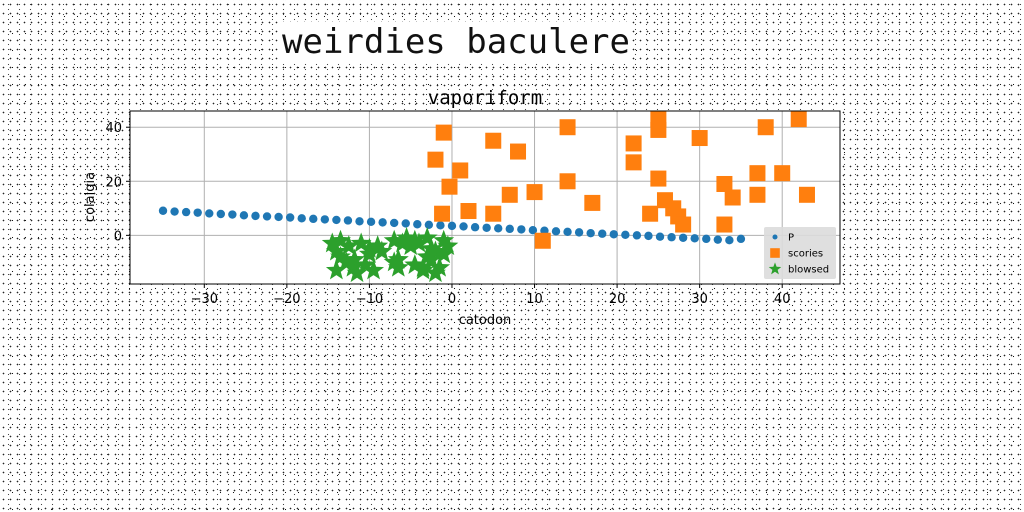 This screenshot has width=1024, height=512. Describe the element at coordinates (286, 299) in the screenshot. I see `x-tick-label: −20` at that location.